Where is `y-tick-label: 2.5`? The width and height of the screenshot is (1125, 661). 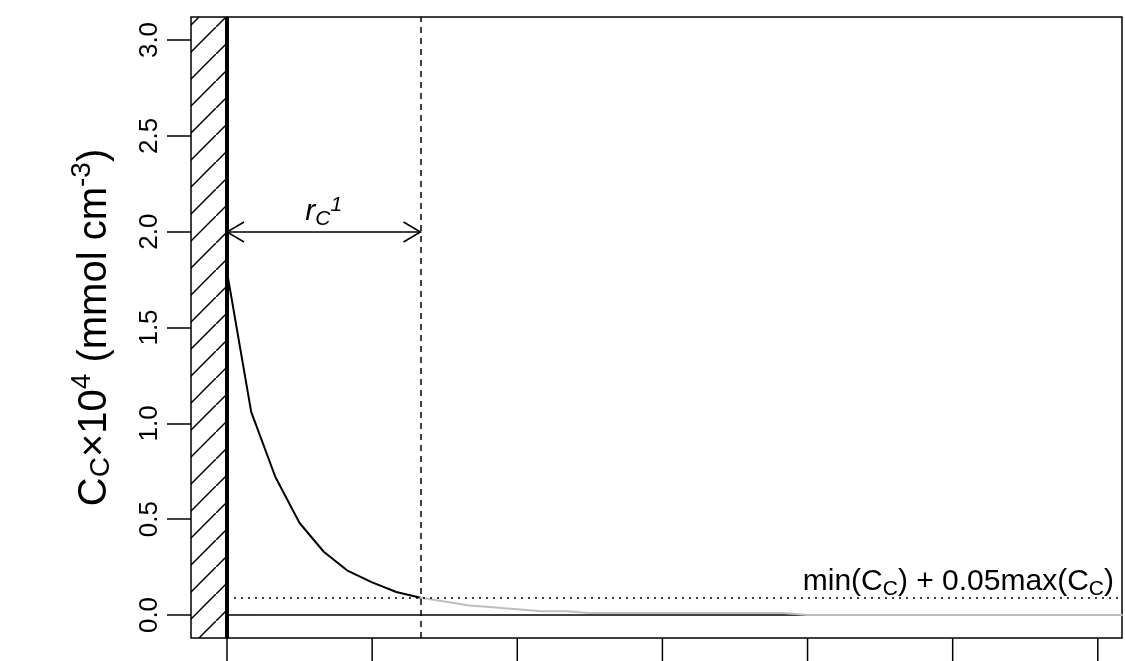 y-tick-label: 2.5 is located at coordinates (148, 135).